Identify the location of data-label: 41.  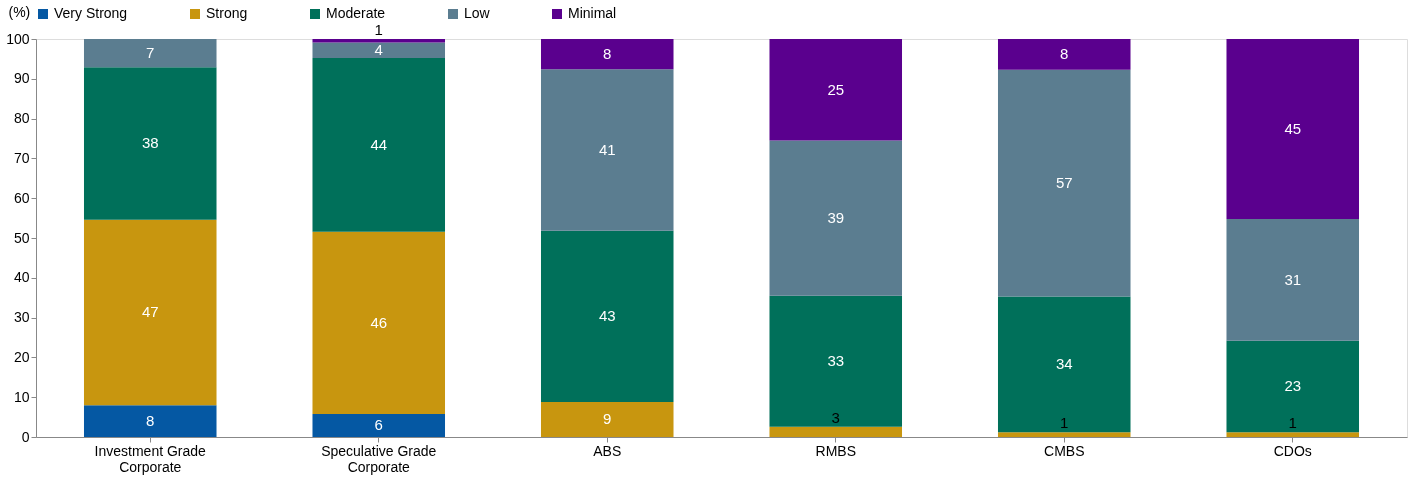
(607, 150).